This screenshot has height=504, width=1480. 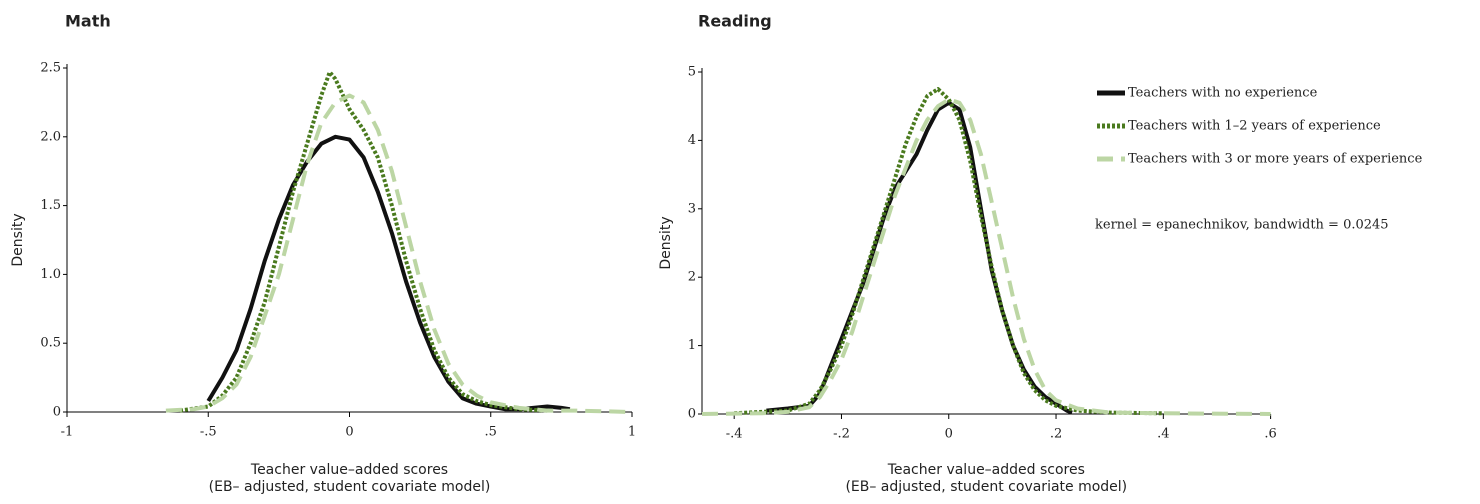 What do you see at coordinates (1163, 434) in the screenshot?
I see `x-tick-label: .4` at bounding box center [1163, 434].